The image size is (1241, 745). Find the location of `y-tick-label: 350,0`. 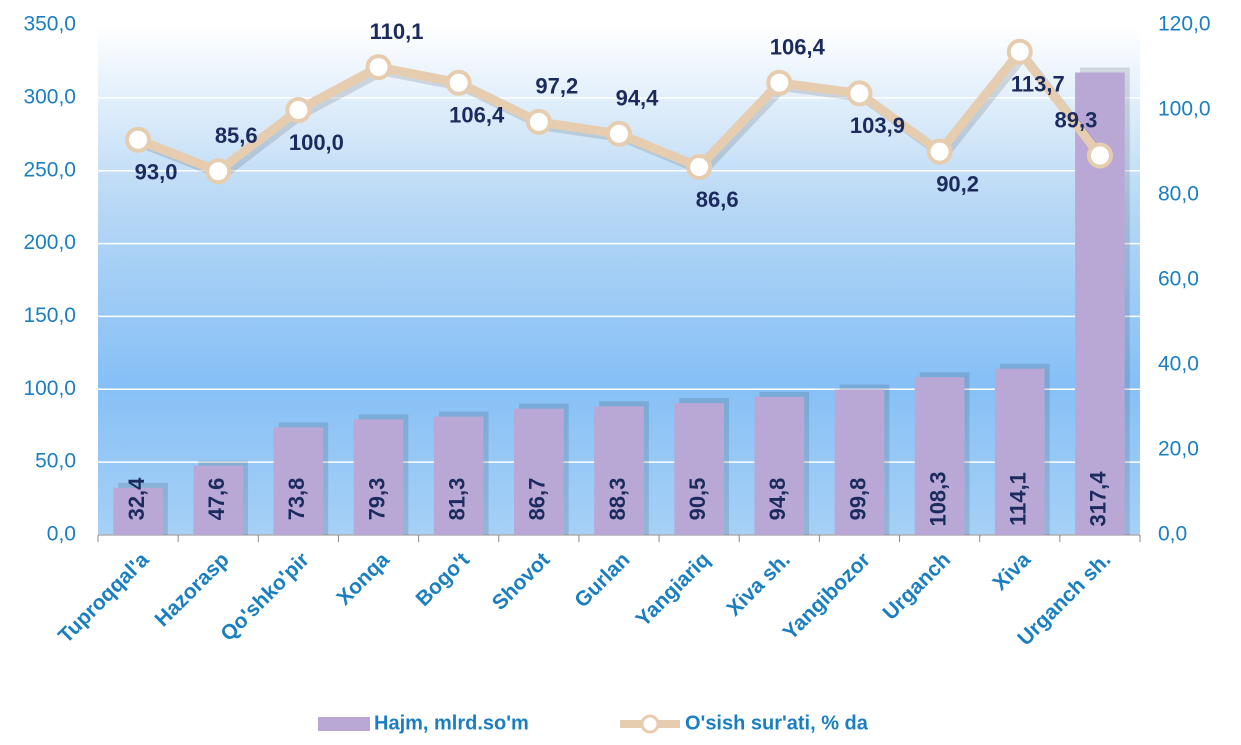

y-tick-label: 350,0 is located at coordinates (49, 24).